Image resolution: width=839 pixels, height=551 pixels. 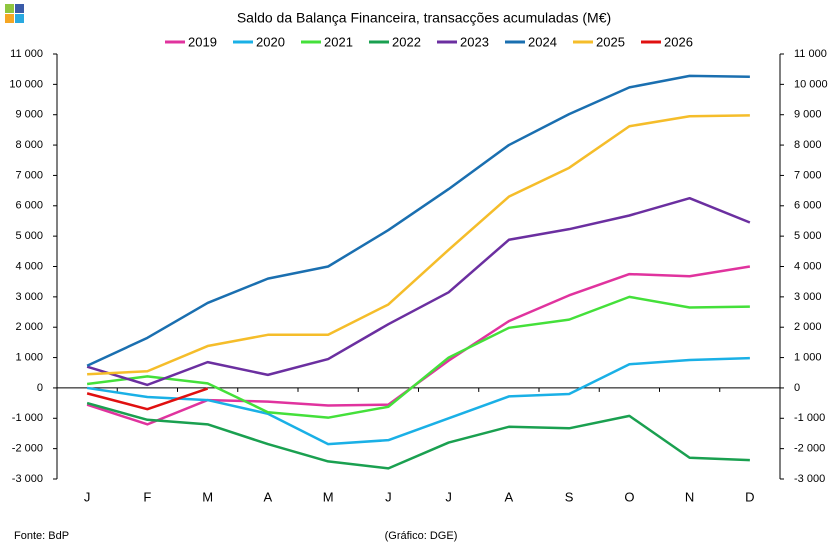 I want to click on y-tick-label: 11 000, so click(x=26, y=54).